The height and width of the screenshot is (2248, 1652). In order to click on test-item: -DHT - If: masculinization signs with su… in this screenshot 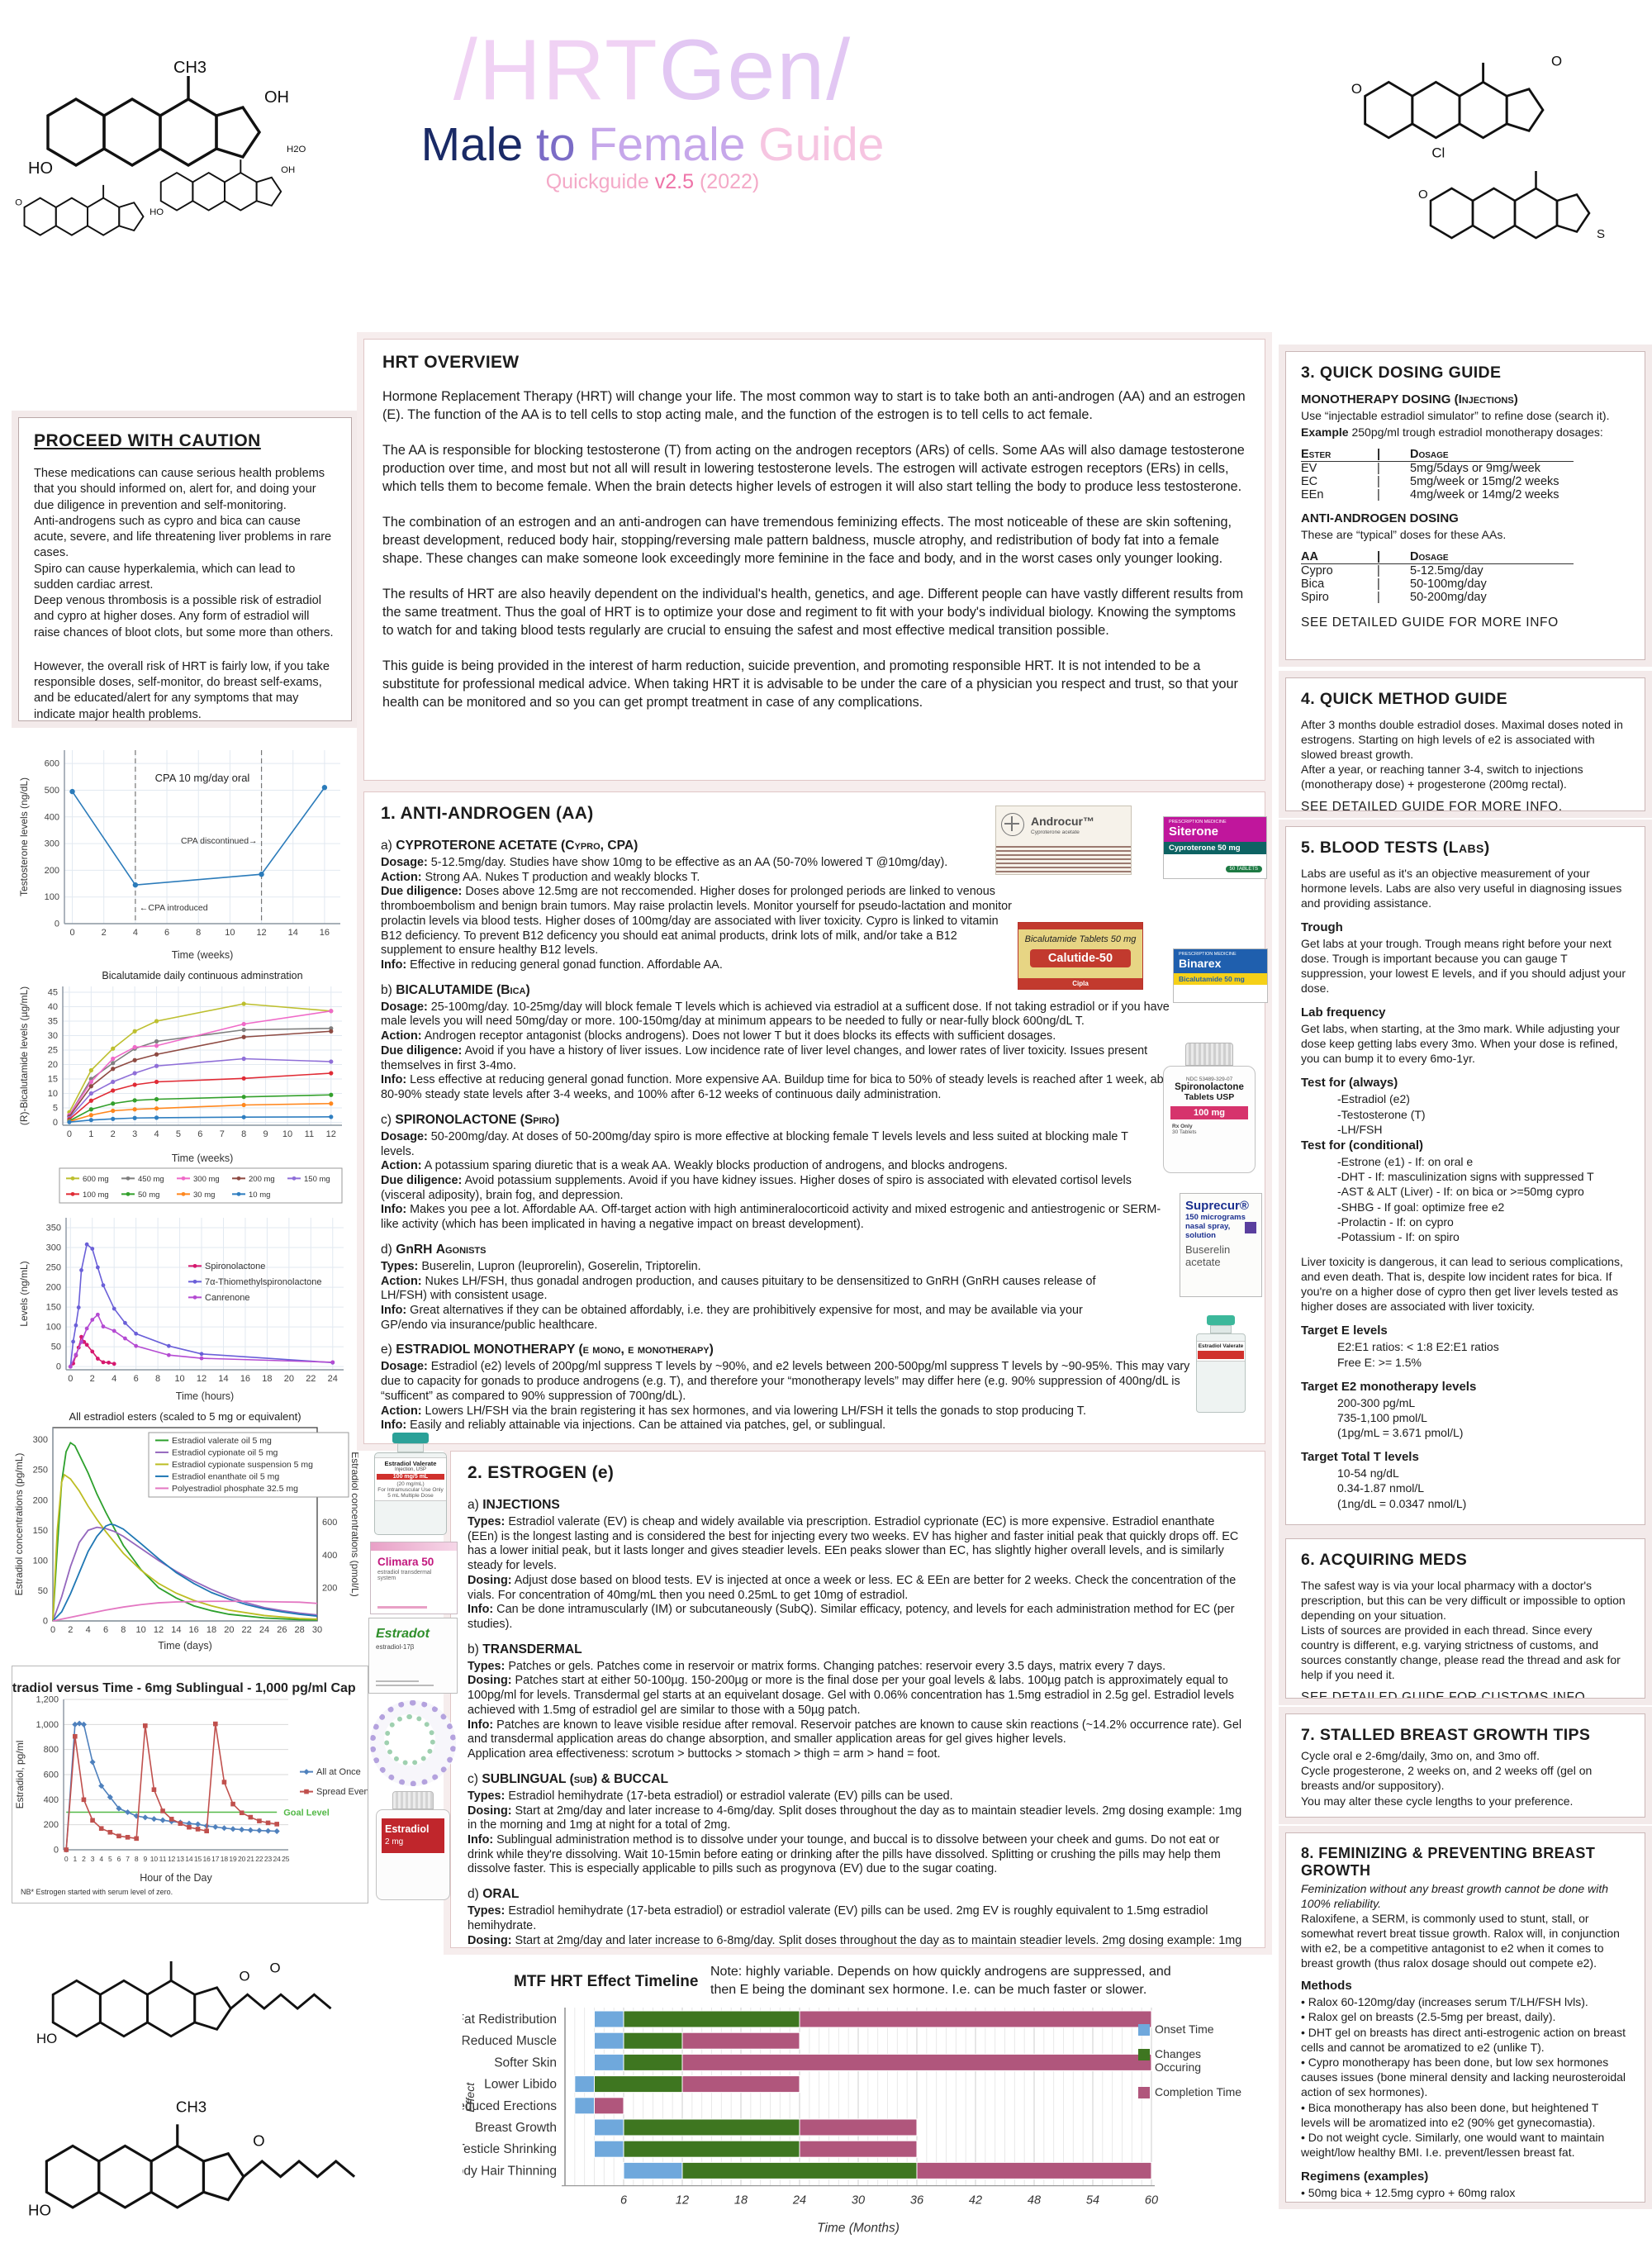, I will do `click(1465, 1177)`.